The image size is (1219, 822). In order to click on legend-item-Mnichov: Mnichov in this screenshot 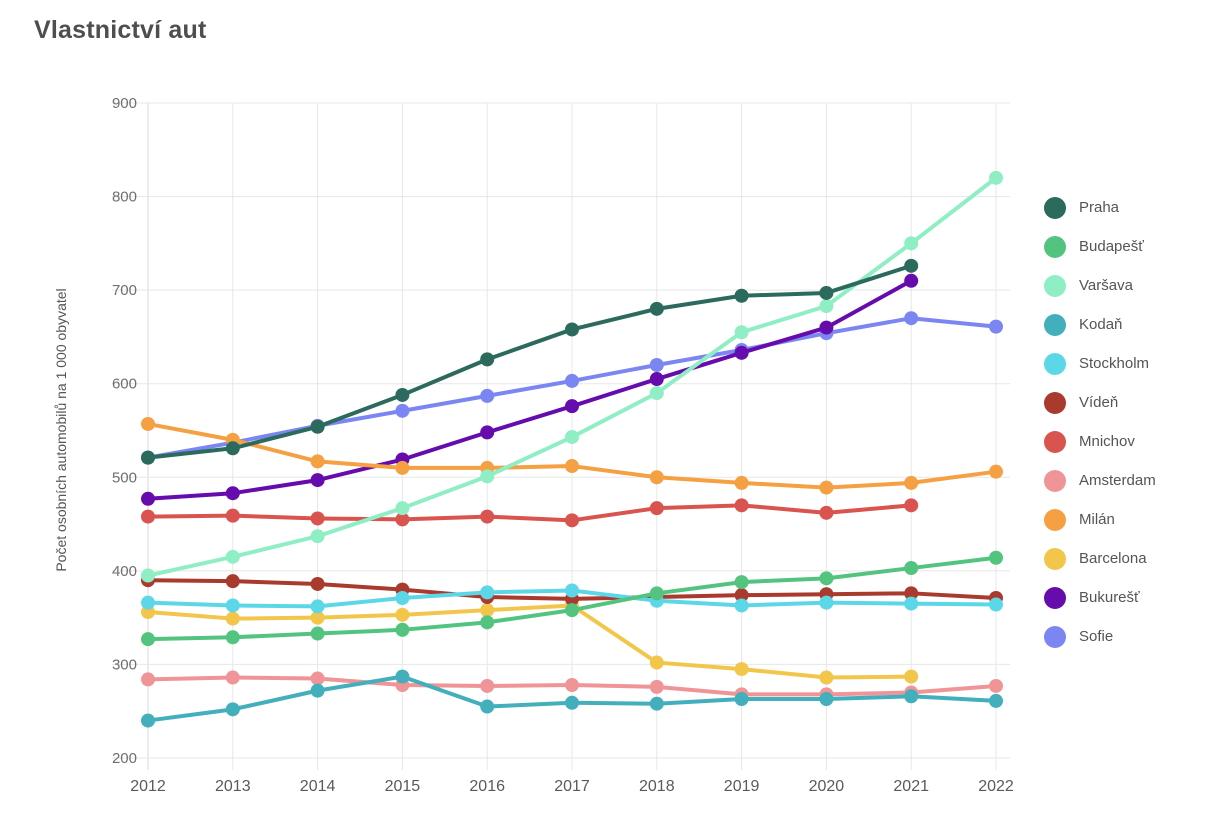, I will do `click(1100, 441)`.